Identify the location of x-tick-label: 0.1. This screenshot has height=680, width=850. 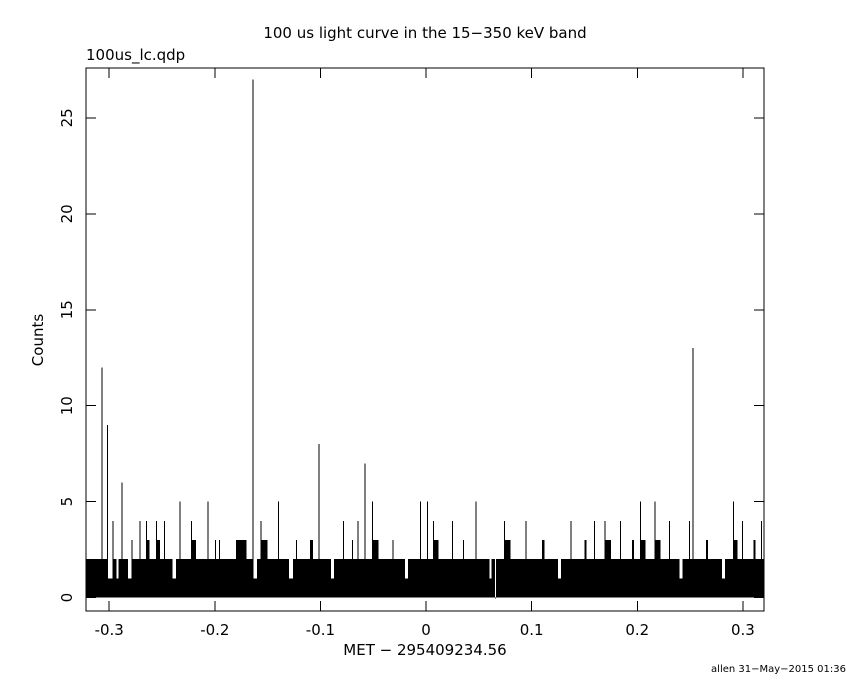
(532, 630).